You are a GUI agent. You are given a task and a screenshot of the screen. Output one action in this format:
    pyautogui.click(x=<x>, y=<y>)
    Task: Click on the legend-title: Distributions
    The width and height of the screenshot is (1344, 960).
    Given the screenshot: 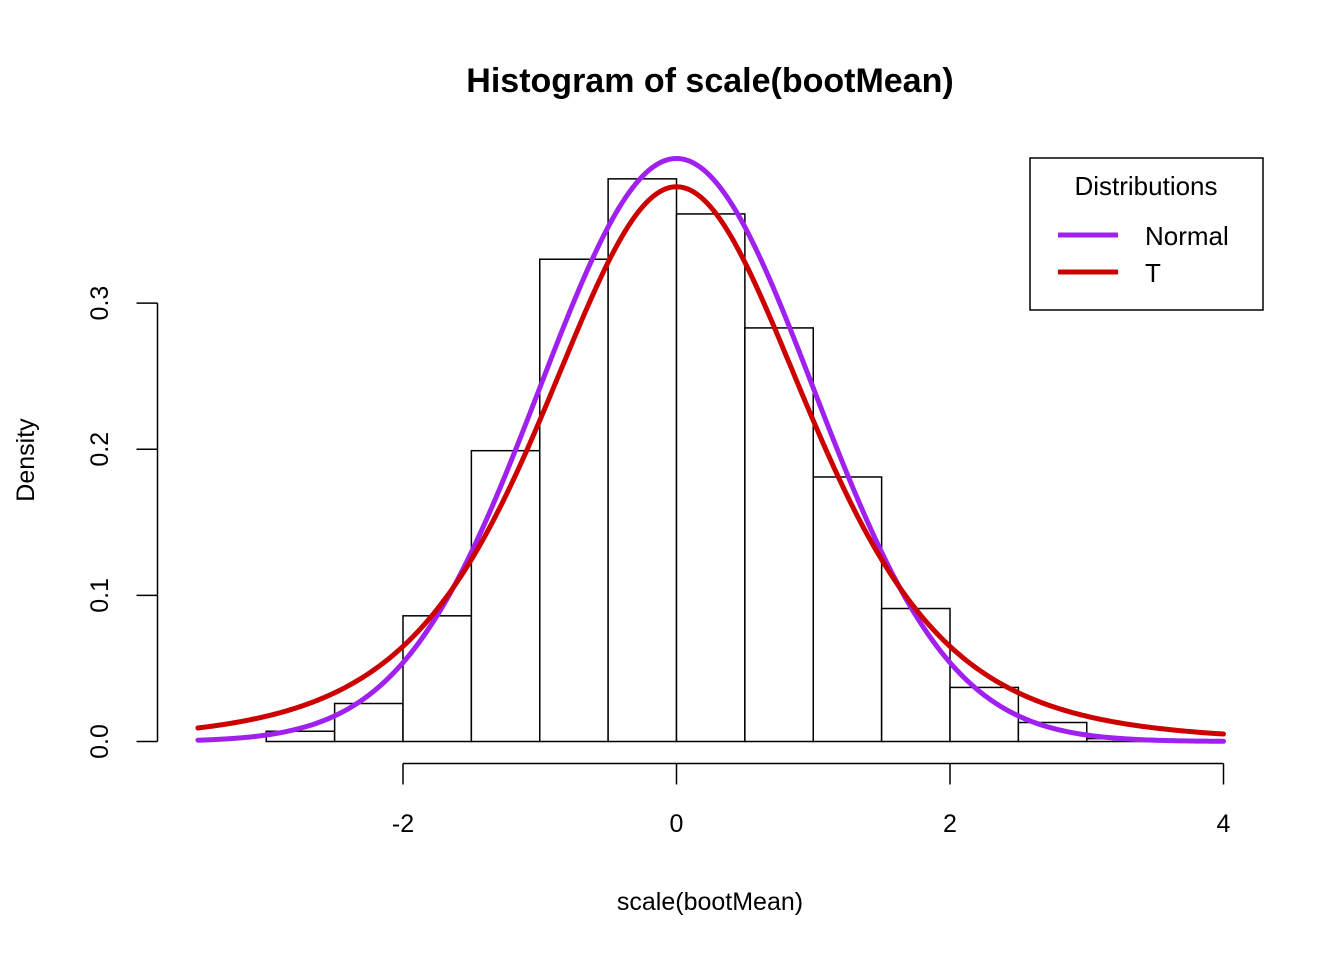 What is the action you would take?
    pyautogui.click(x=1145, y=186)
    